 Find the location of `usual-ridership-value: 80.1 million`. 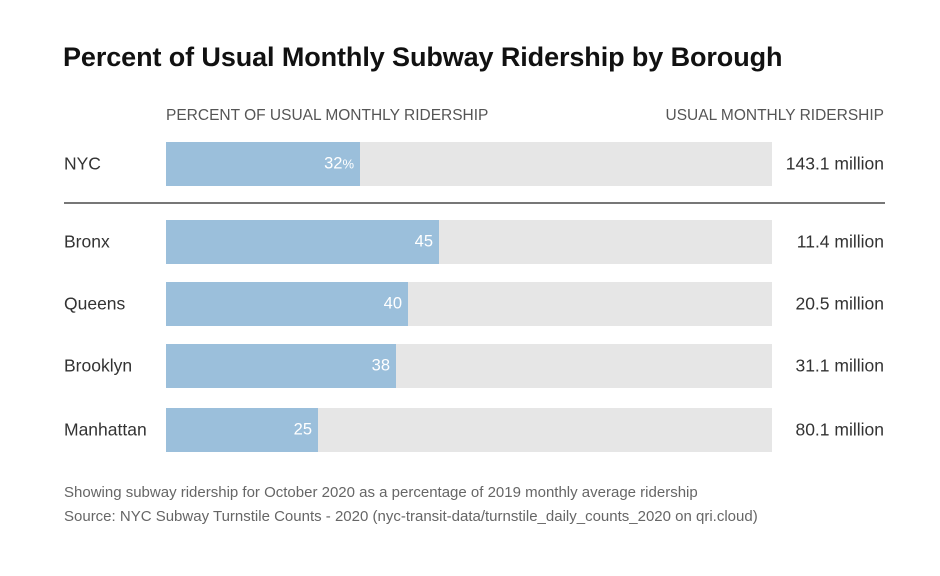

usual-ridership-value: 80.1 million is located at coordinates (839, 429).